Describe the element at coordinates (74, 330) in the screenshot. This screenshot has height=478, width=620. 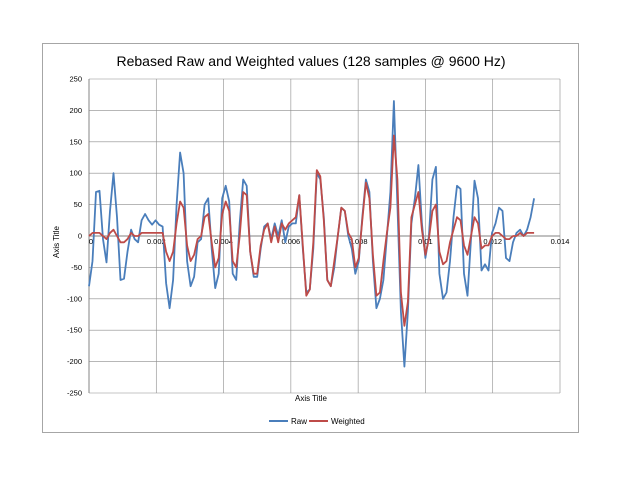
I see `y-tick-label: -150` at that location.